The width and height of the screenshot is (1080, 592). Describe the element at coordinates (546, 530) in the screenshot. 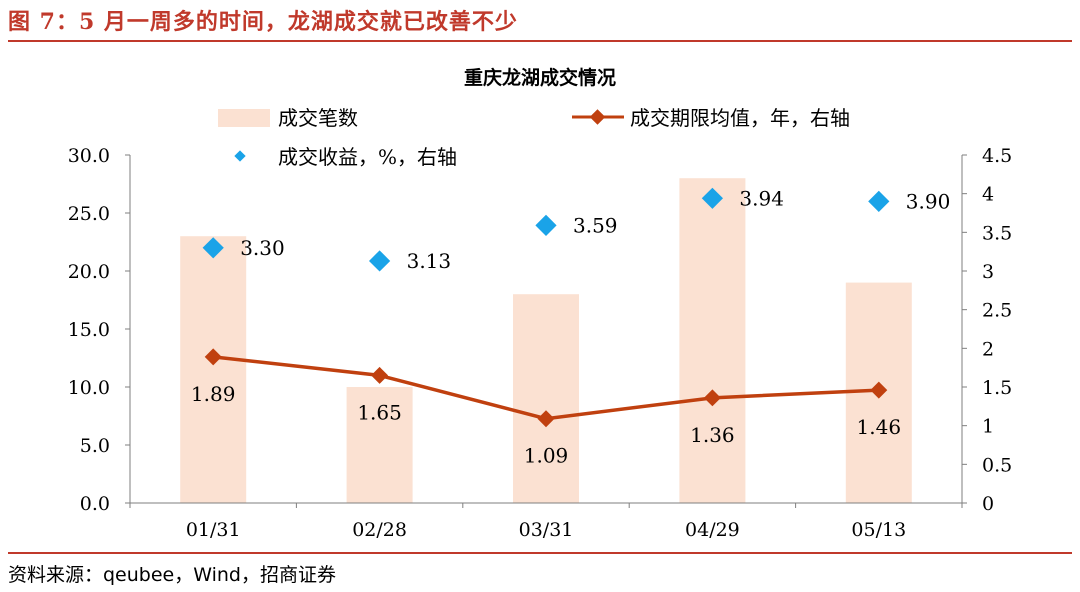

I see `x-tick-label: 03/31` at that location.